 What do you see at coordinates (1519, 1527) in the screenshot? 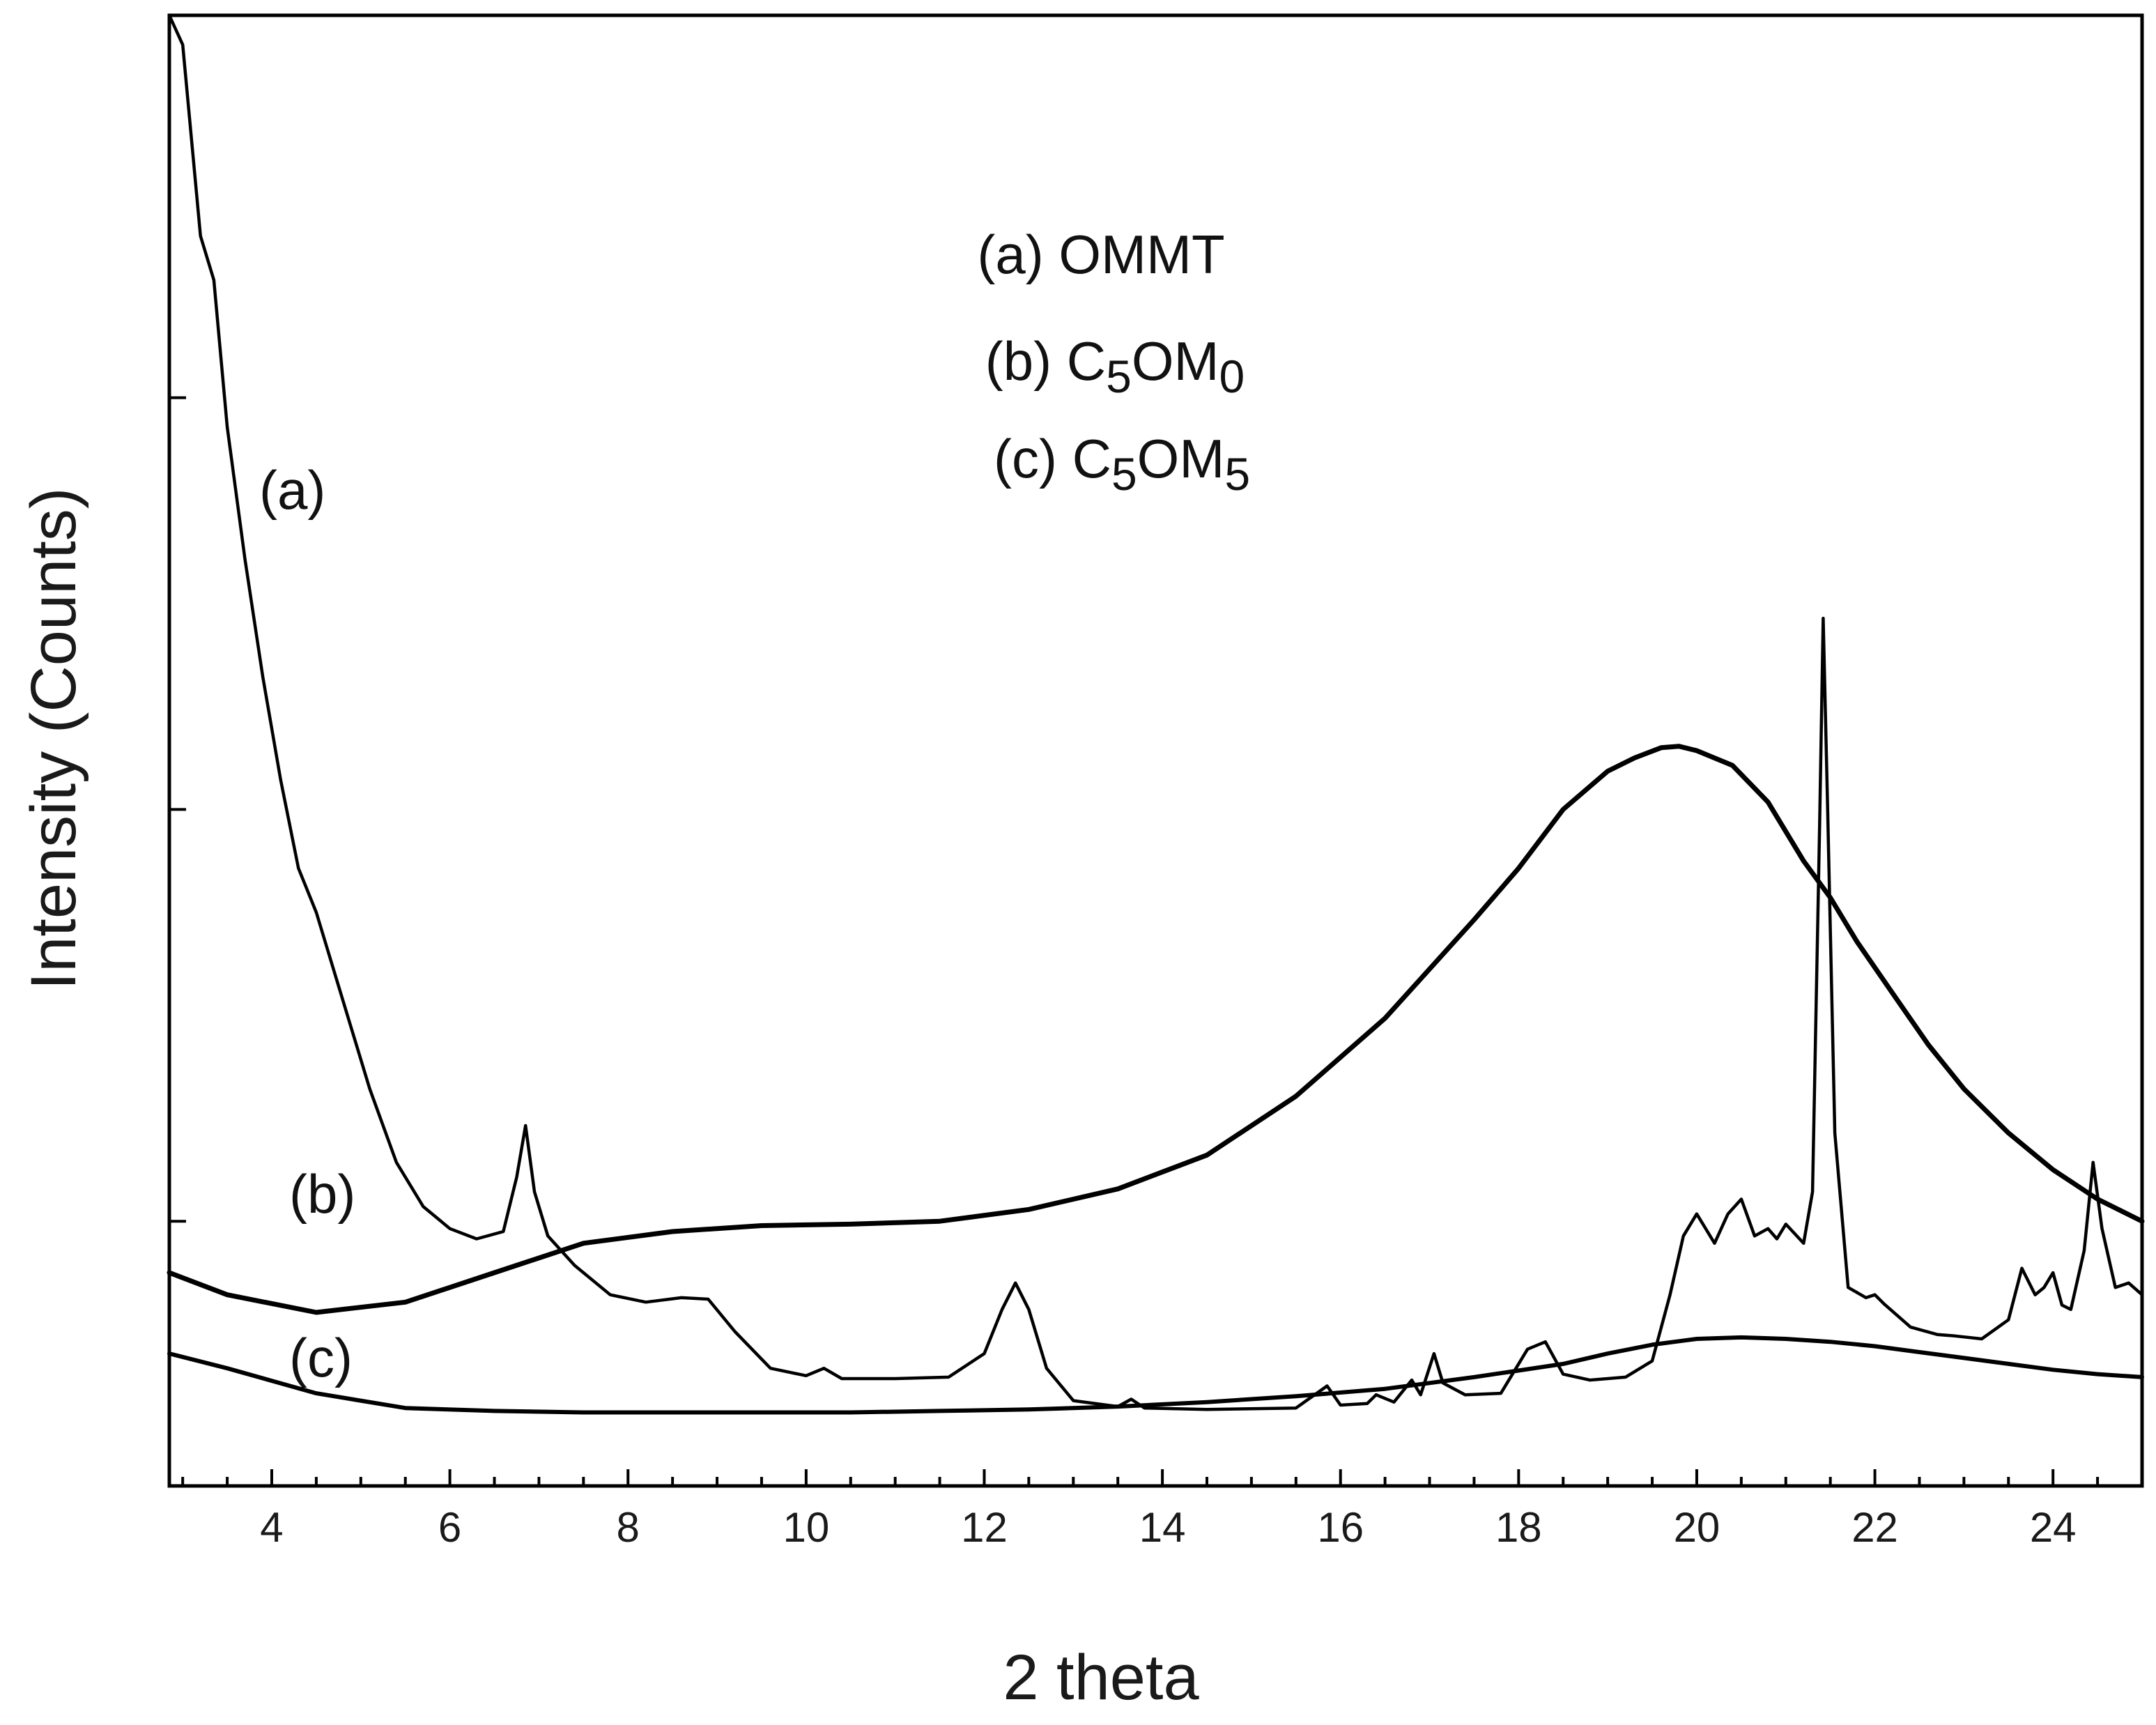
I see `x-tick-label: 18` at bounding box center [1519, 1527].